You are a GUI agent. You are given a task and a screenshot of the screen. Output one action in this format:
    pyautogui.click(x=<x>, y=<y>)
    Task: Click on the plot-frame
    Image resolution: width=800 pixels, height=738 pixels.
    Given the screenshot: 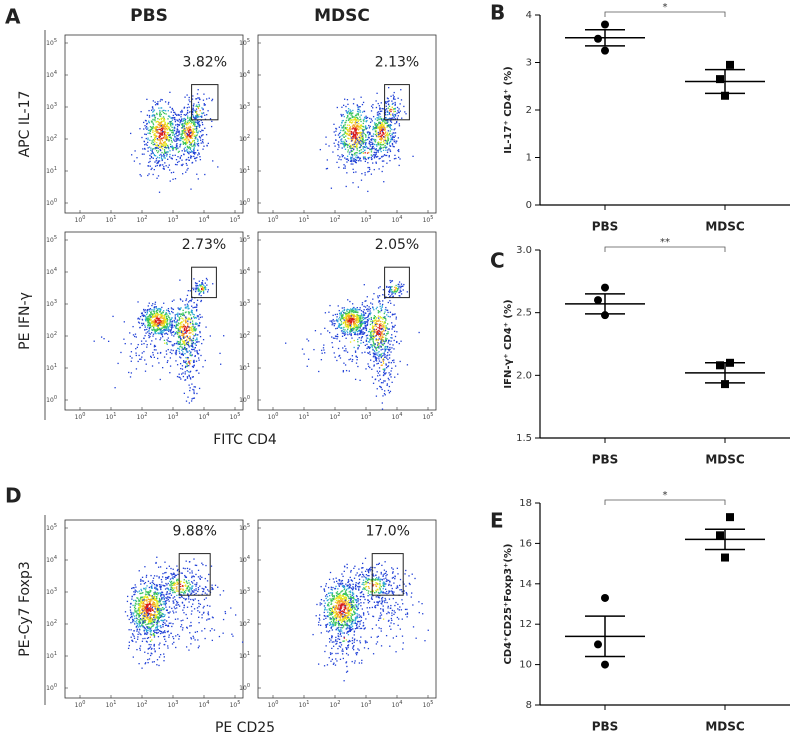 What is the action you would take?
    pyautogui.click(x=154, y=124)
    